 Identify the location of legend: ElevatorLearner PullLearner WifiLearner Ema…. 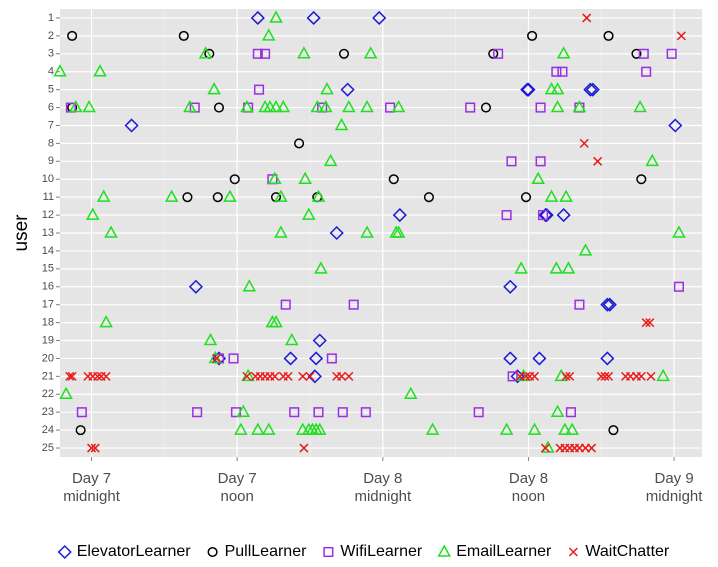
(363, 551).